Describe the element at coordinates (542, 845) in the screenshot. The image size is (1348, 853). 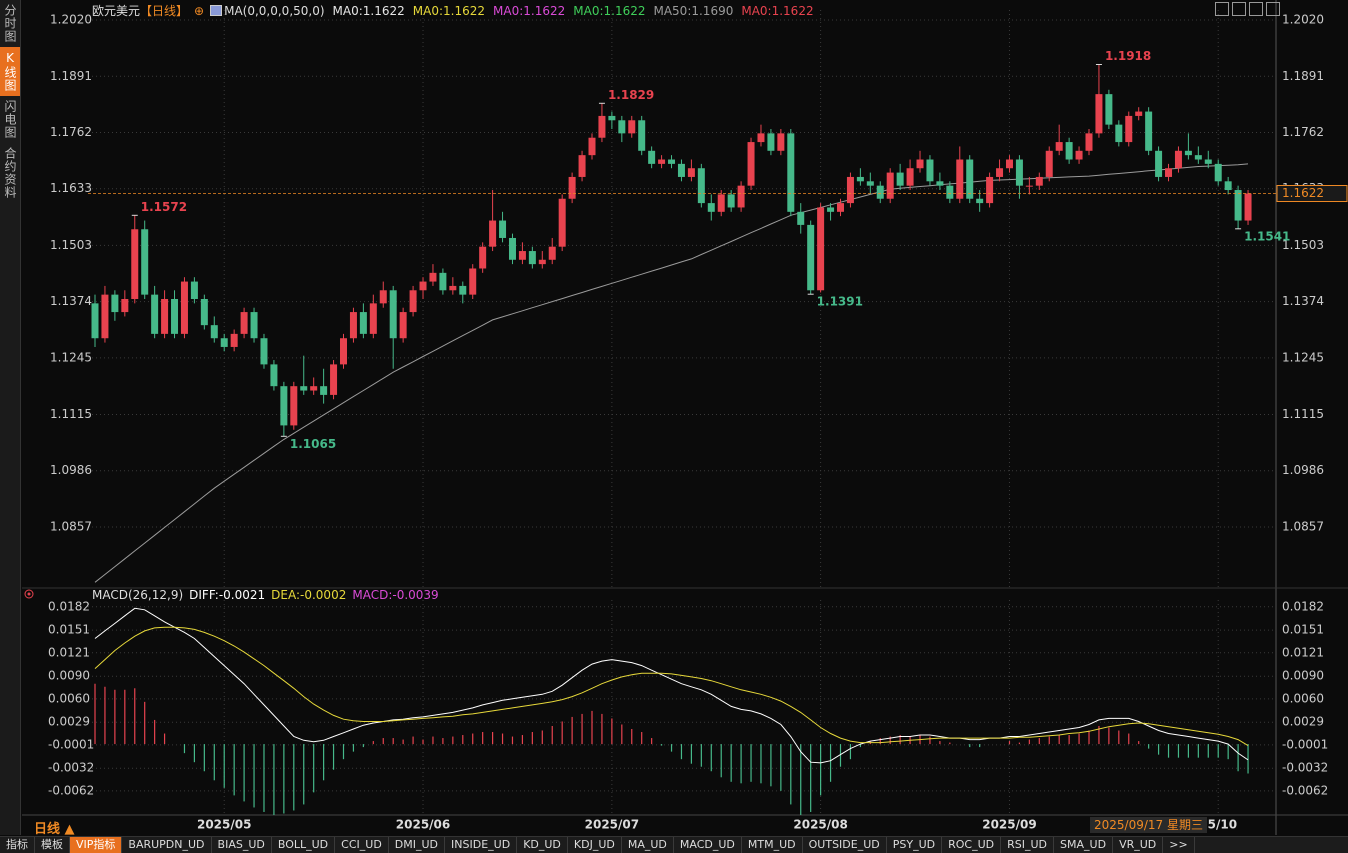
I see `indicator-tab: KD_UD` at that location.